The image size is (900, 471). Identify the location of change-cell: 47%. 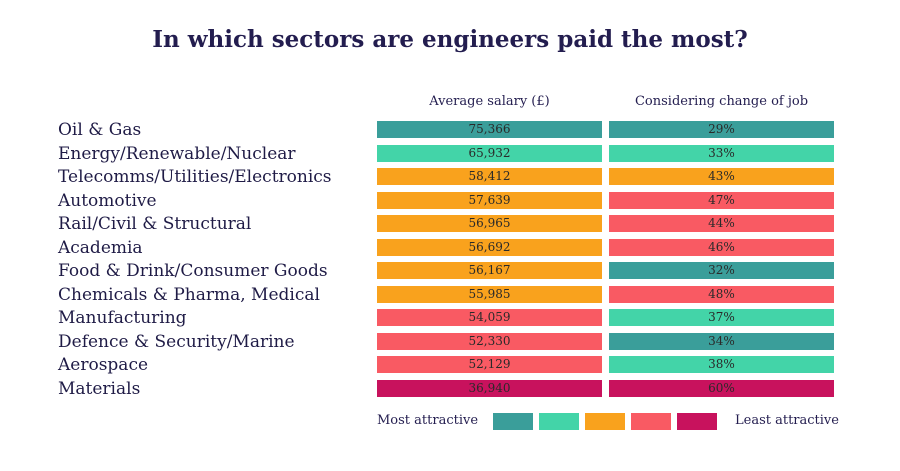
(721, 200).